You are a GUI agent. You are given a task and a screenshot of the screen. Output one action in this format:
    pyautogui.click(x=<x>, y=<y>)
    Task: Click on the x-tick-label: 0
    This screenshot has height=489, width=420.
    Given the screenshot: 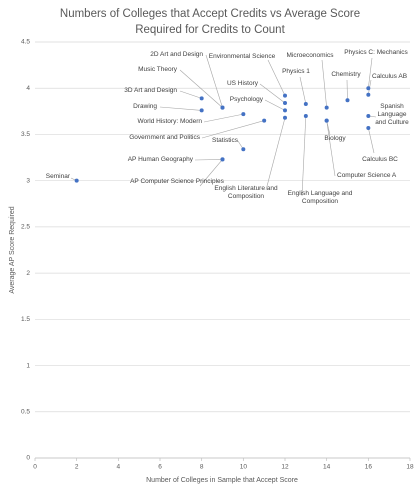 What is the action you would take?
    pyautogui.click(x=35, y=467)
    